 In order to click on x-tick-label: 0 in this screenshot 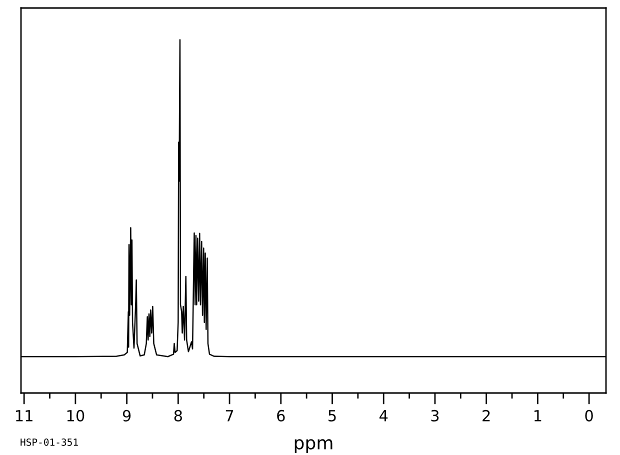, I will do `click(589, 416)`.